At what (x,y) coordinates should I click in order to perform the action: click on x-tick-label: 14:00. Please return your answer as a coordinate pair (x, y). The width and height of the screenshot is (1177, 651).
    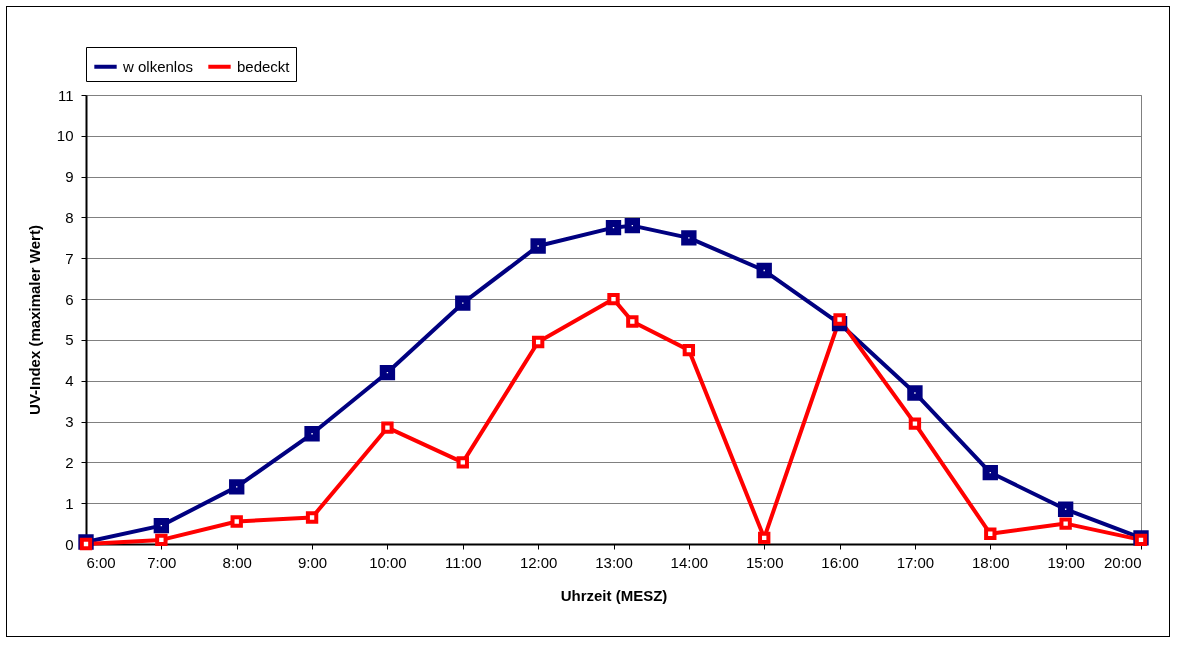
    Looking at the image, I should click on (689, 562).